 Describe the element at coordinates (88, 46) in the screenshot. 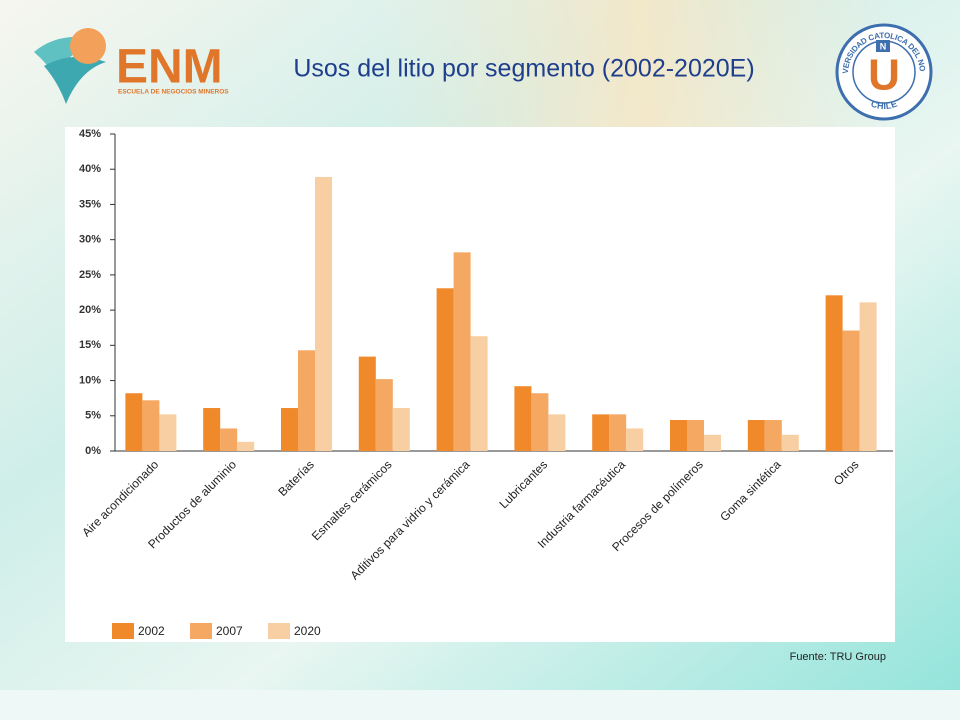

I see `logo-sun` at that location.